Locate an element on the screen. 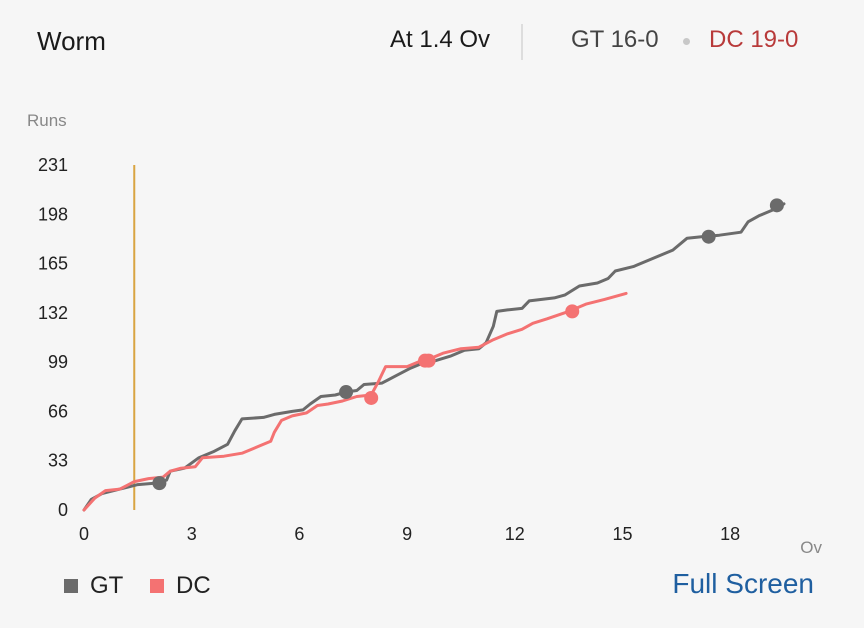  y-tick-label: 0 is located at coordinates (63, 510).